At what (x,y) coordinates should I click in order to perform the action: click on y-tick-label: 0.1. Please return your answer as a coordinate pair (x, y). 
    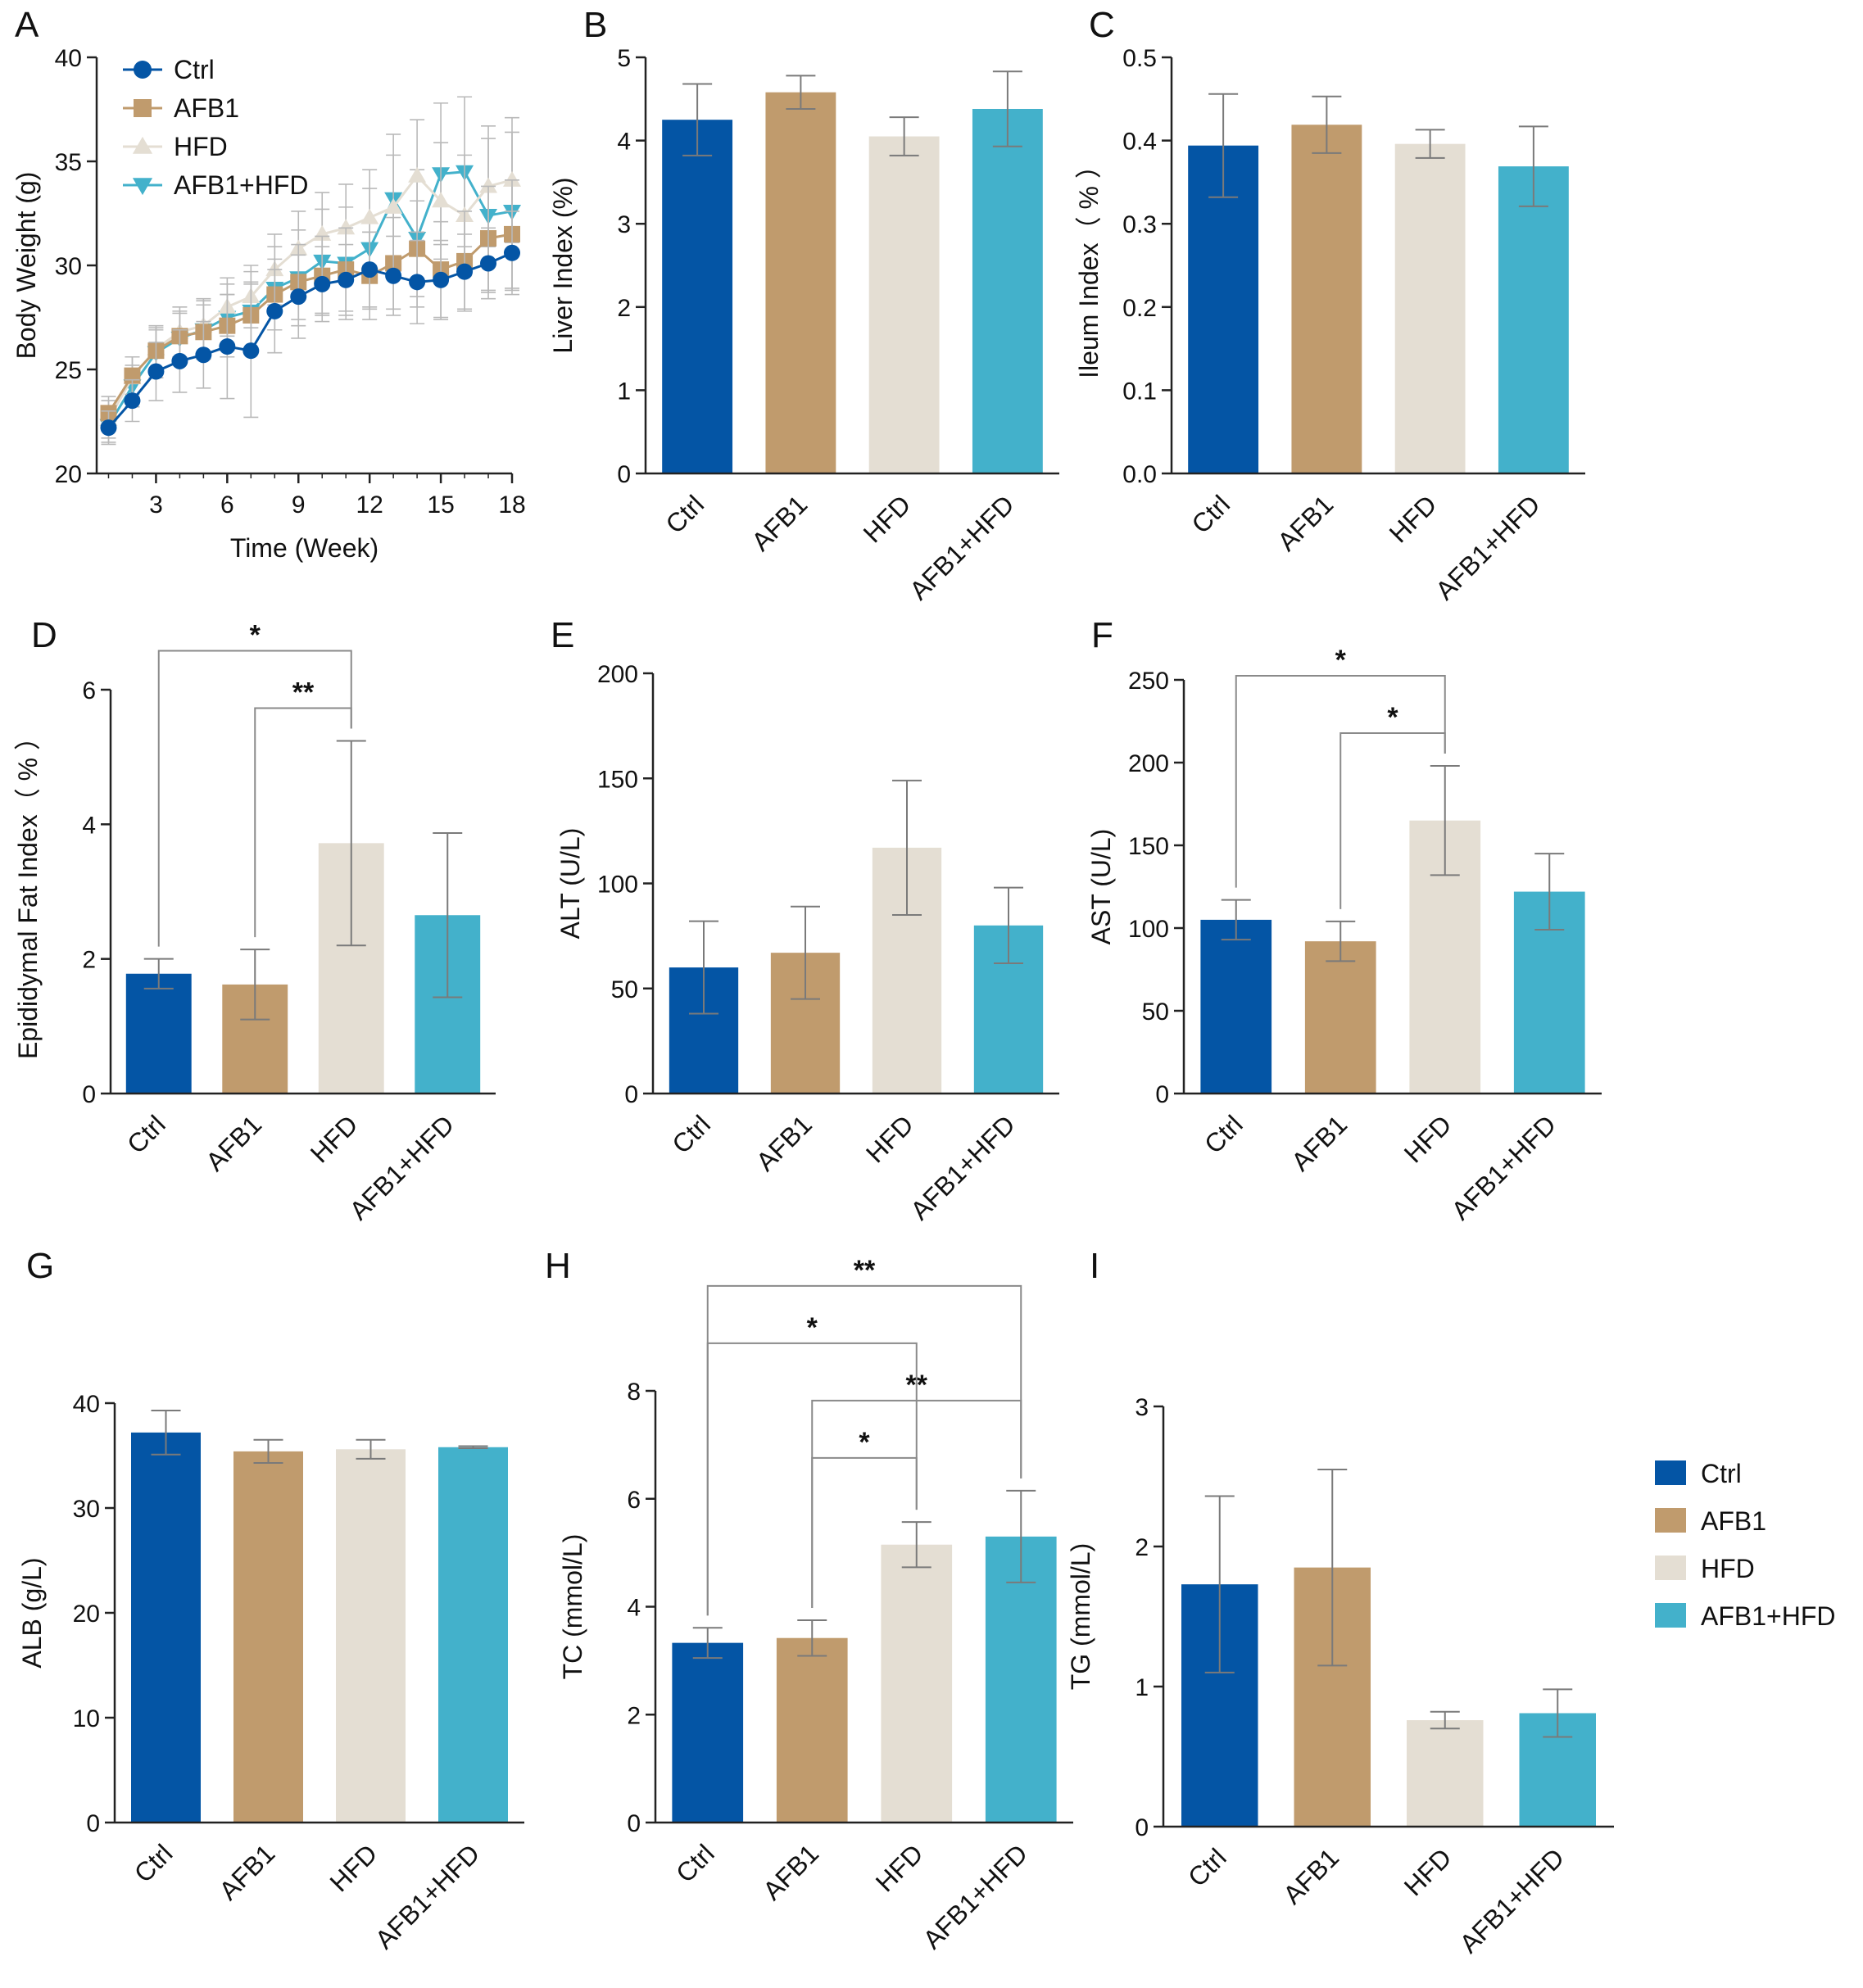
    Looking at the image, I should click on (1139, 392).